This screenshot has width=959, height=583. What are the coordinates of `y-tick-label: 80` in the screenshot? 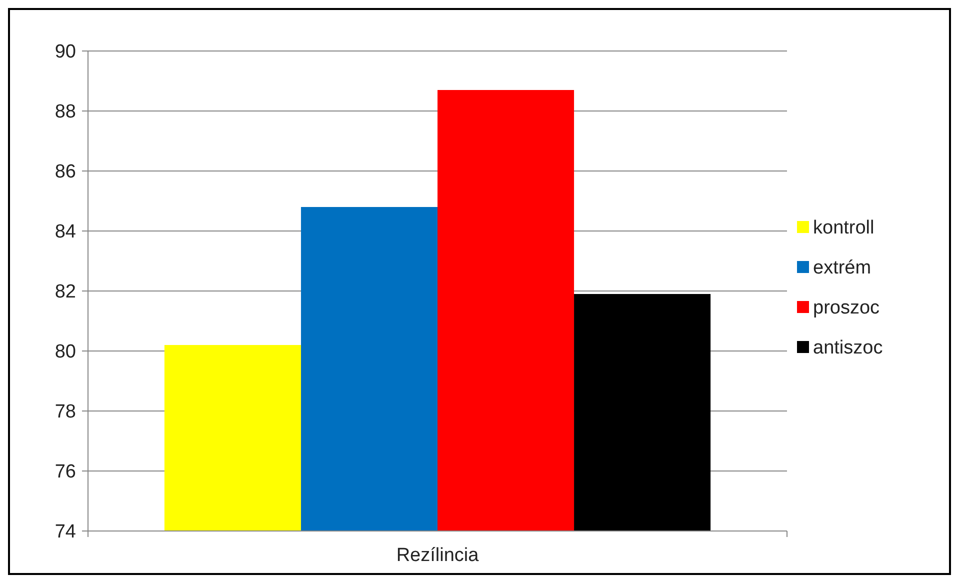 It's located at (65, 352).